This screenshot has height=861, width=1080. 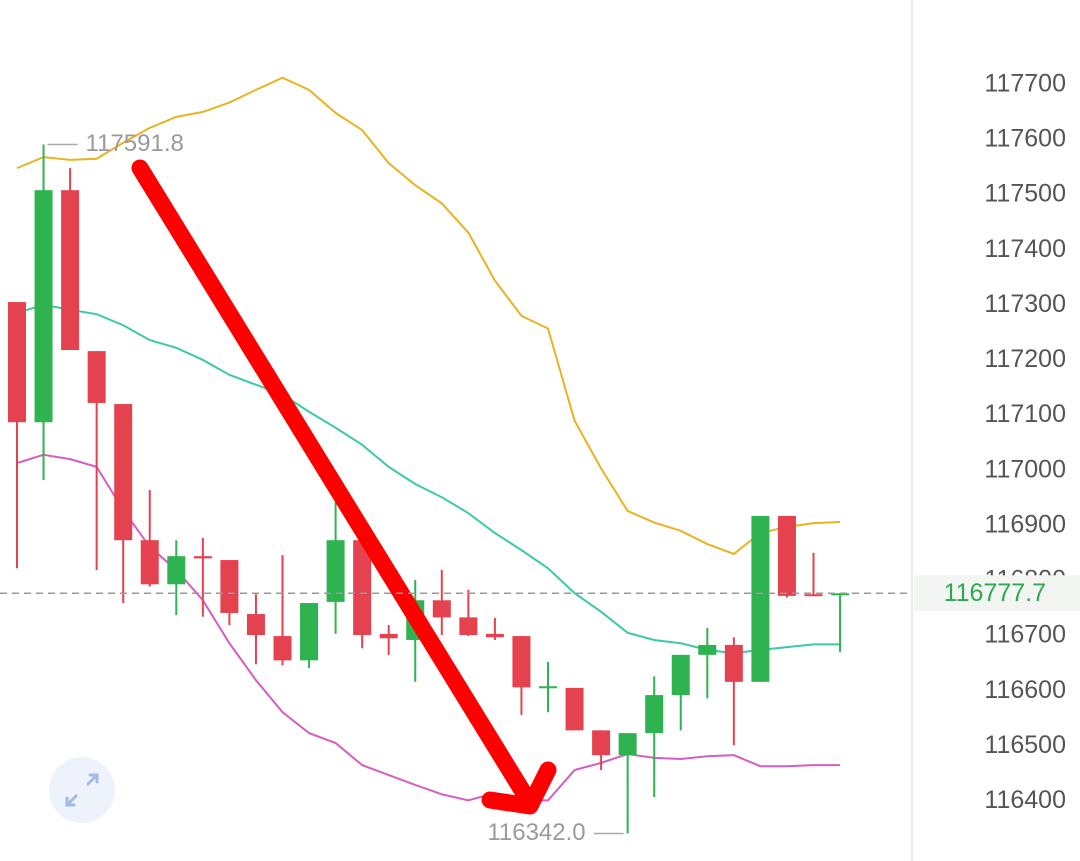 What do you see at coordinates (1025, 139) in the screenshot?
I see `y-tick-label: 117600` at bounding box center [1025, 139].